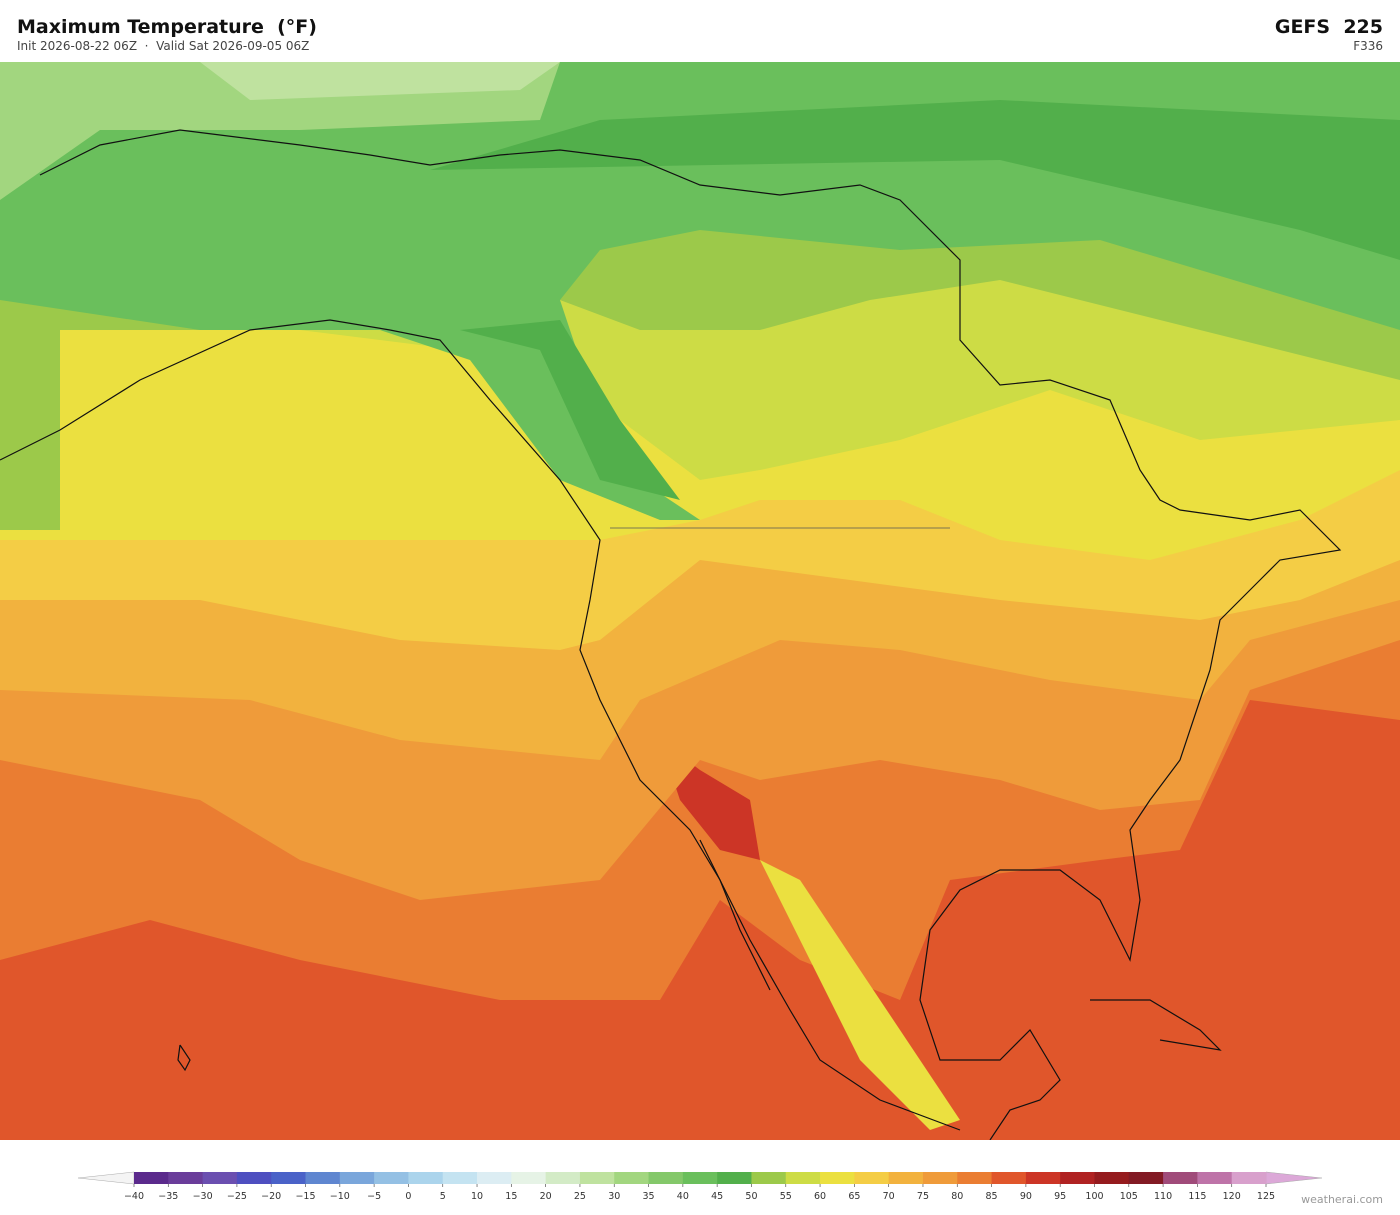  Describe the element at coordinates (854, 1196) in the screenshot. I see `colorbar-tick-label: 65` at that location.